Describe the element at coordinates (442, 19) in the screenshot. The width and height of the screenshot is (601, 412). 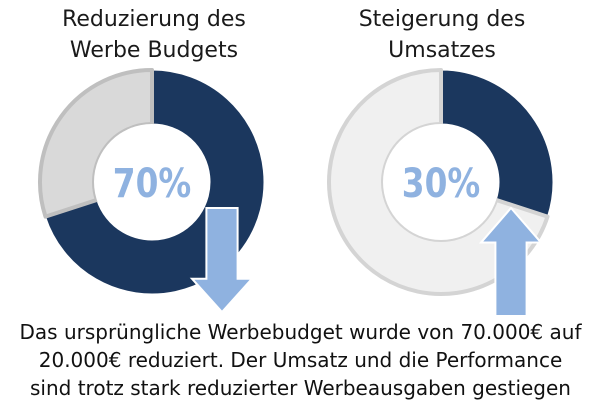
I see `title-line: Steigerung des` at that location.